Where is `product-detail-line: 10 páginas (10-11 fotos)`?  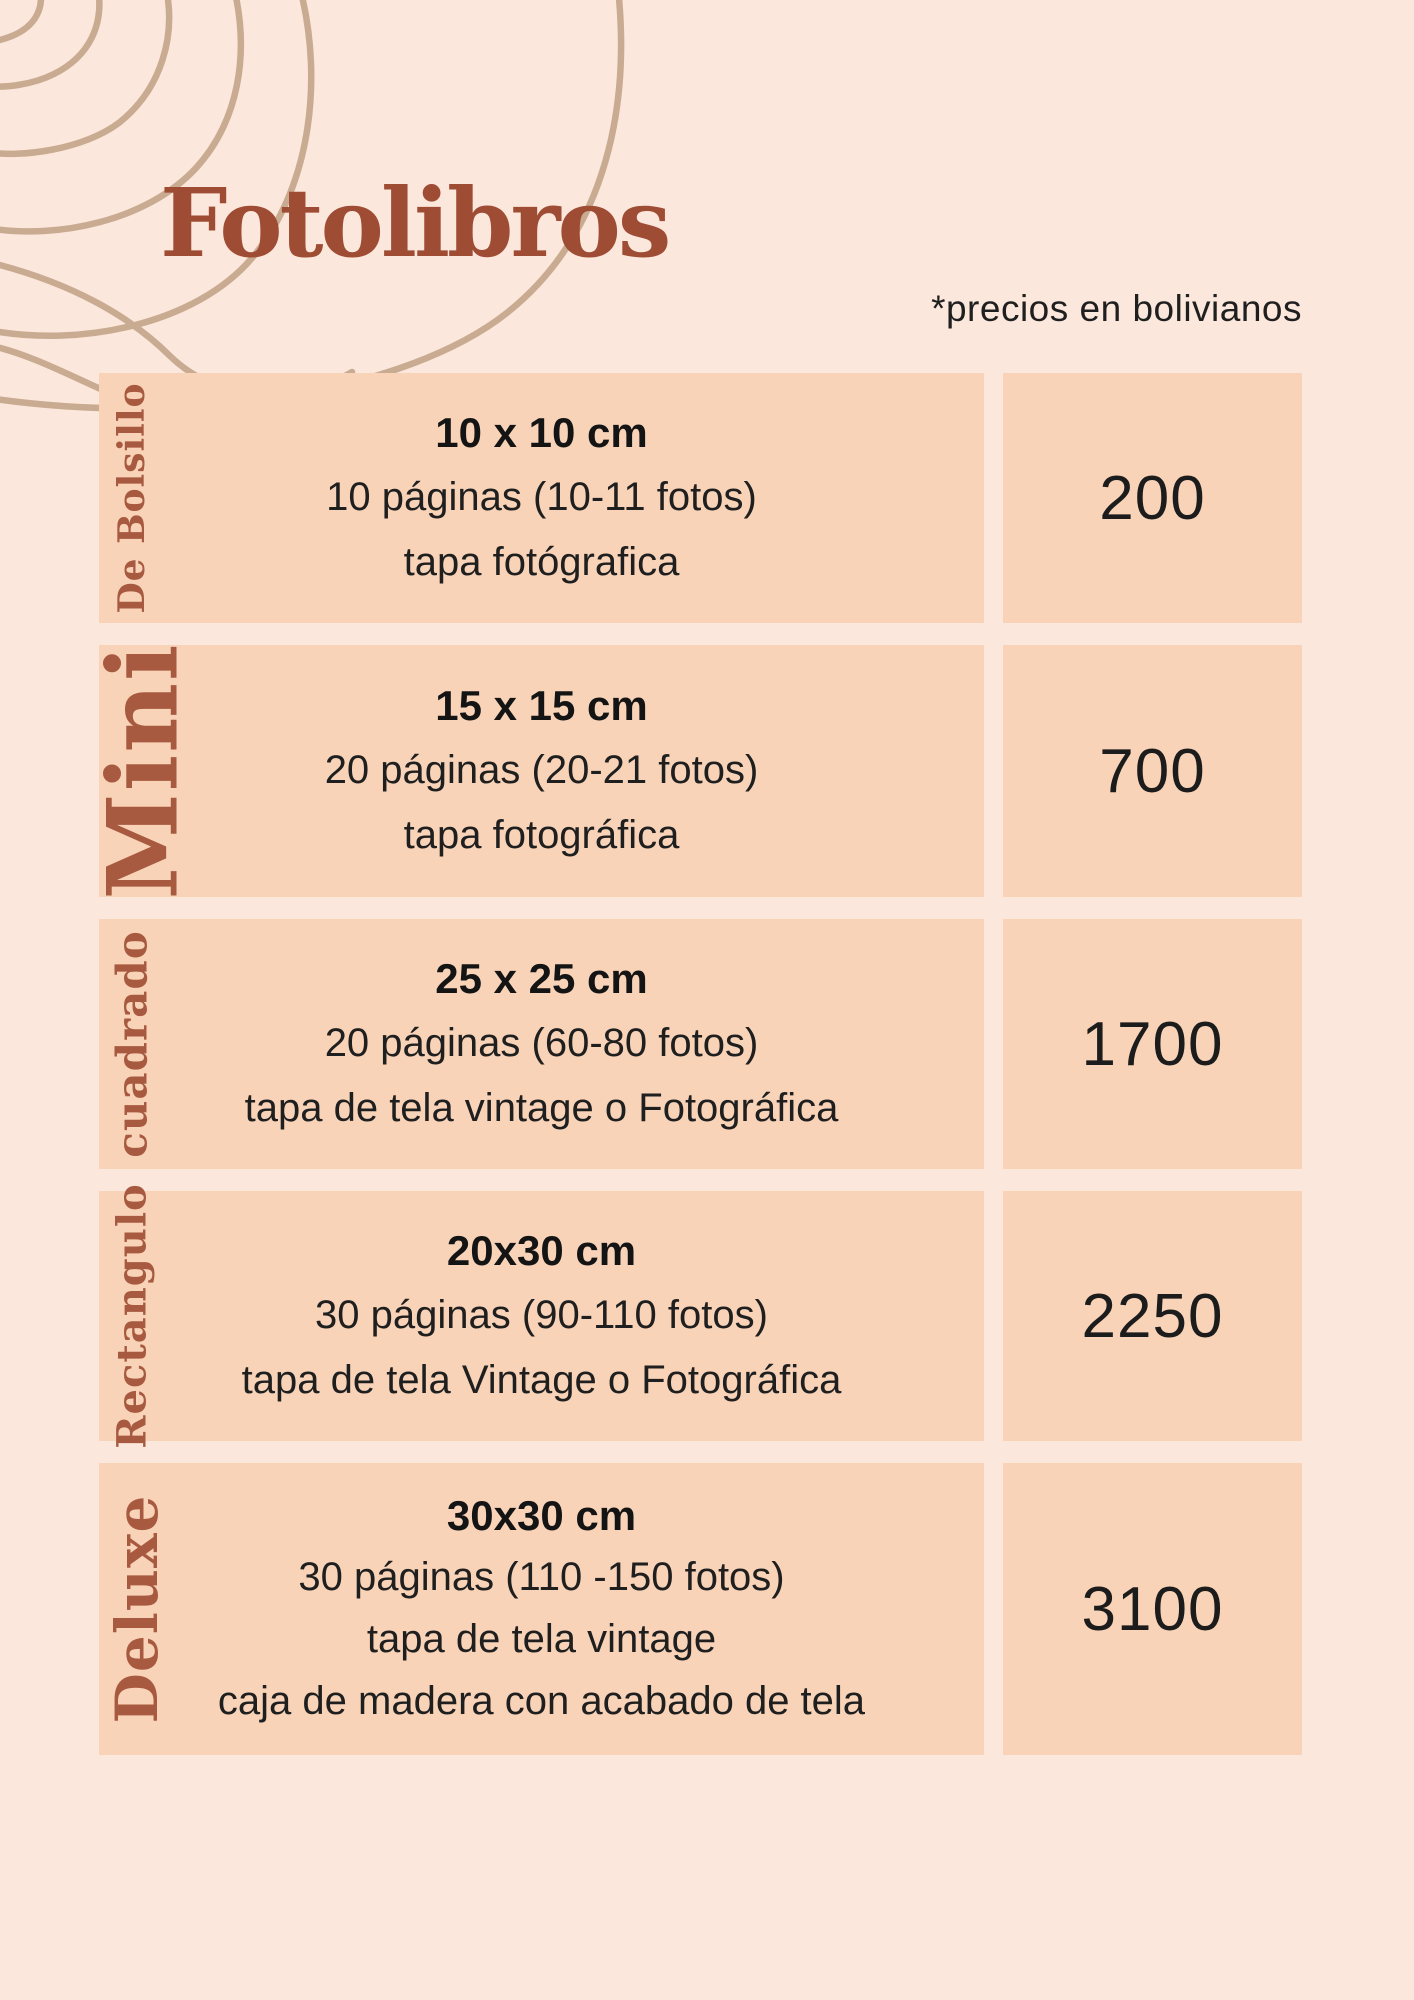 product-detail-line: 10 páginas (10-11 fotos) is located at coordinates (541, 497).